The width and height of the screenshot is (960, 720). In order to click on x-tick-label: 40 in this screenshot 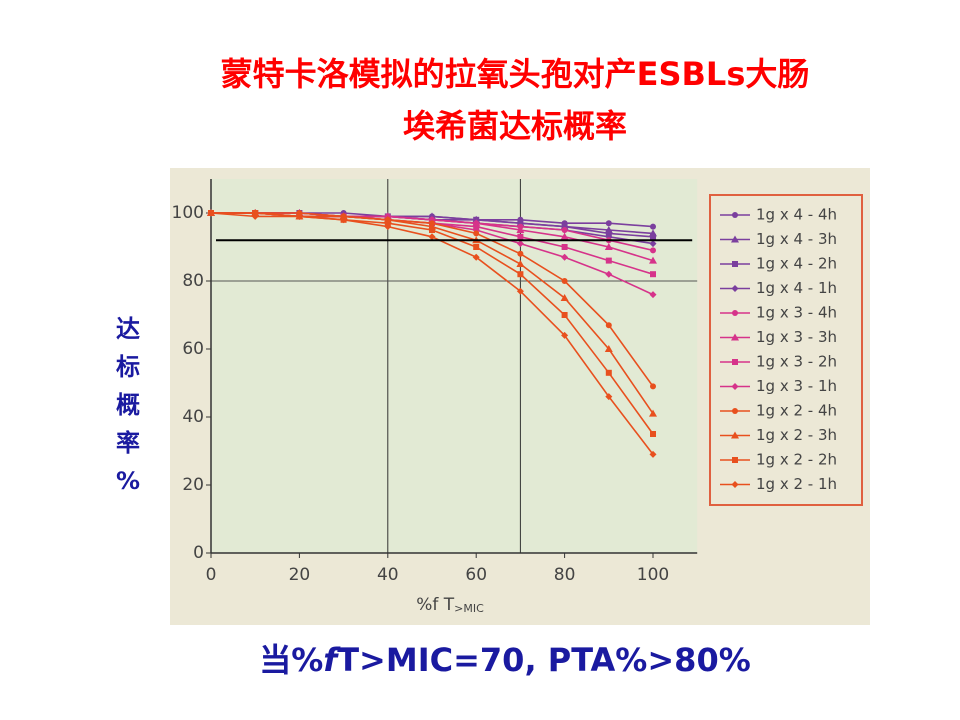, I will do `click(388, 575)`.